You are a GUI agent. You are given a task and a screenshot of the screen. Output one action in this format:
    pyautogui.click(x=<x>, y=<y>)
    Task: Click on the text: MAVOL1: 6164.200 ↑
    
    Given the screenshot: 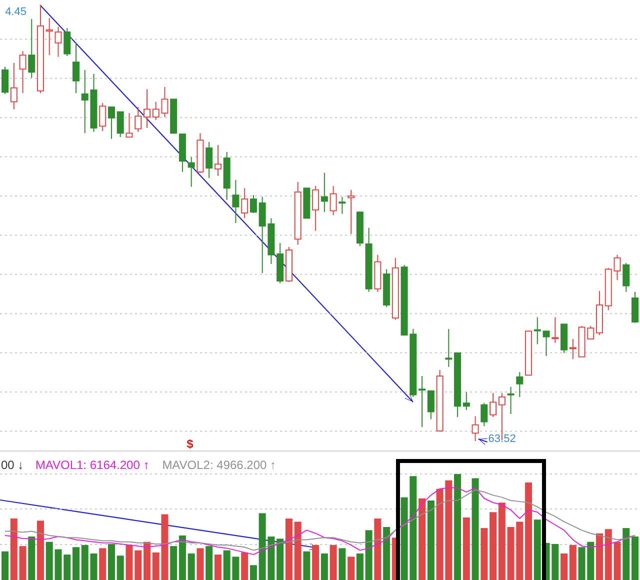 What is the action you would take?
    pyautogui.click(x=92, y=465)
    